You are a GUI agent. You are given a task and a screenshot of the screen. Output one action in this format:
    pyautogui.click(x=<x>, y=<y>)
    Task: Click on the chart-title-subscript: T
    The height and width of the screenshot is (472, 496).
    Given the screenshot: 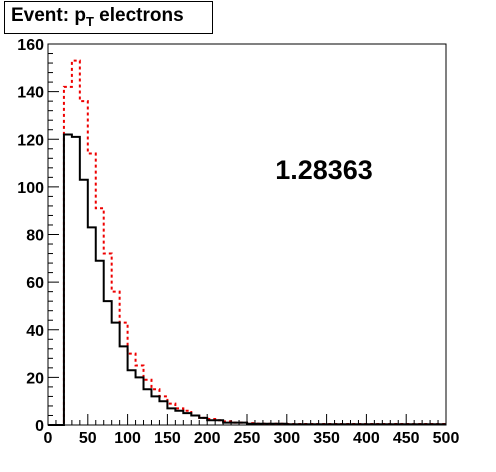 What is the action you would take?
    pyautogui.click(x=89, y=21)
    